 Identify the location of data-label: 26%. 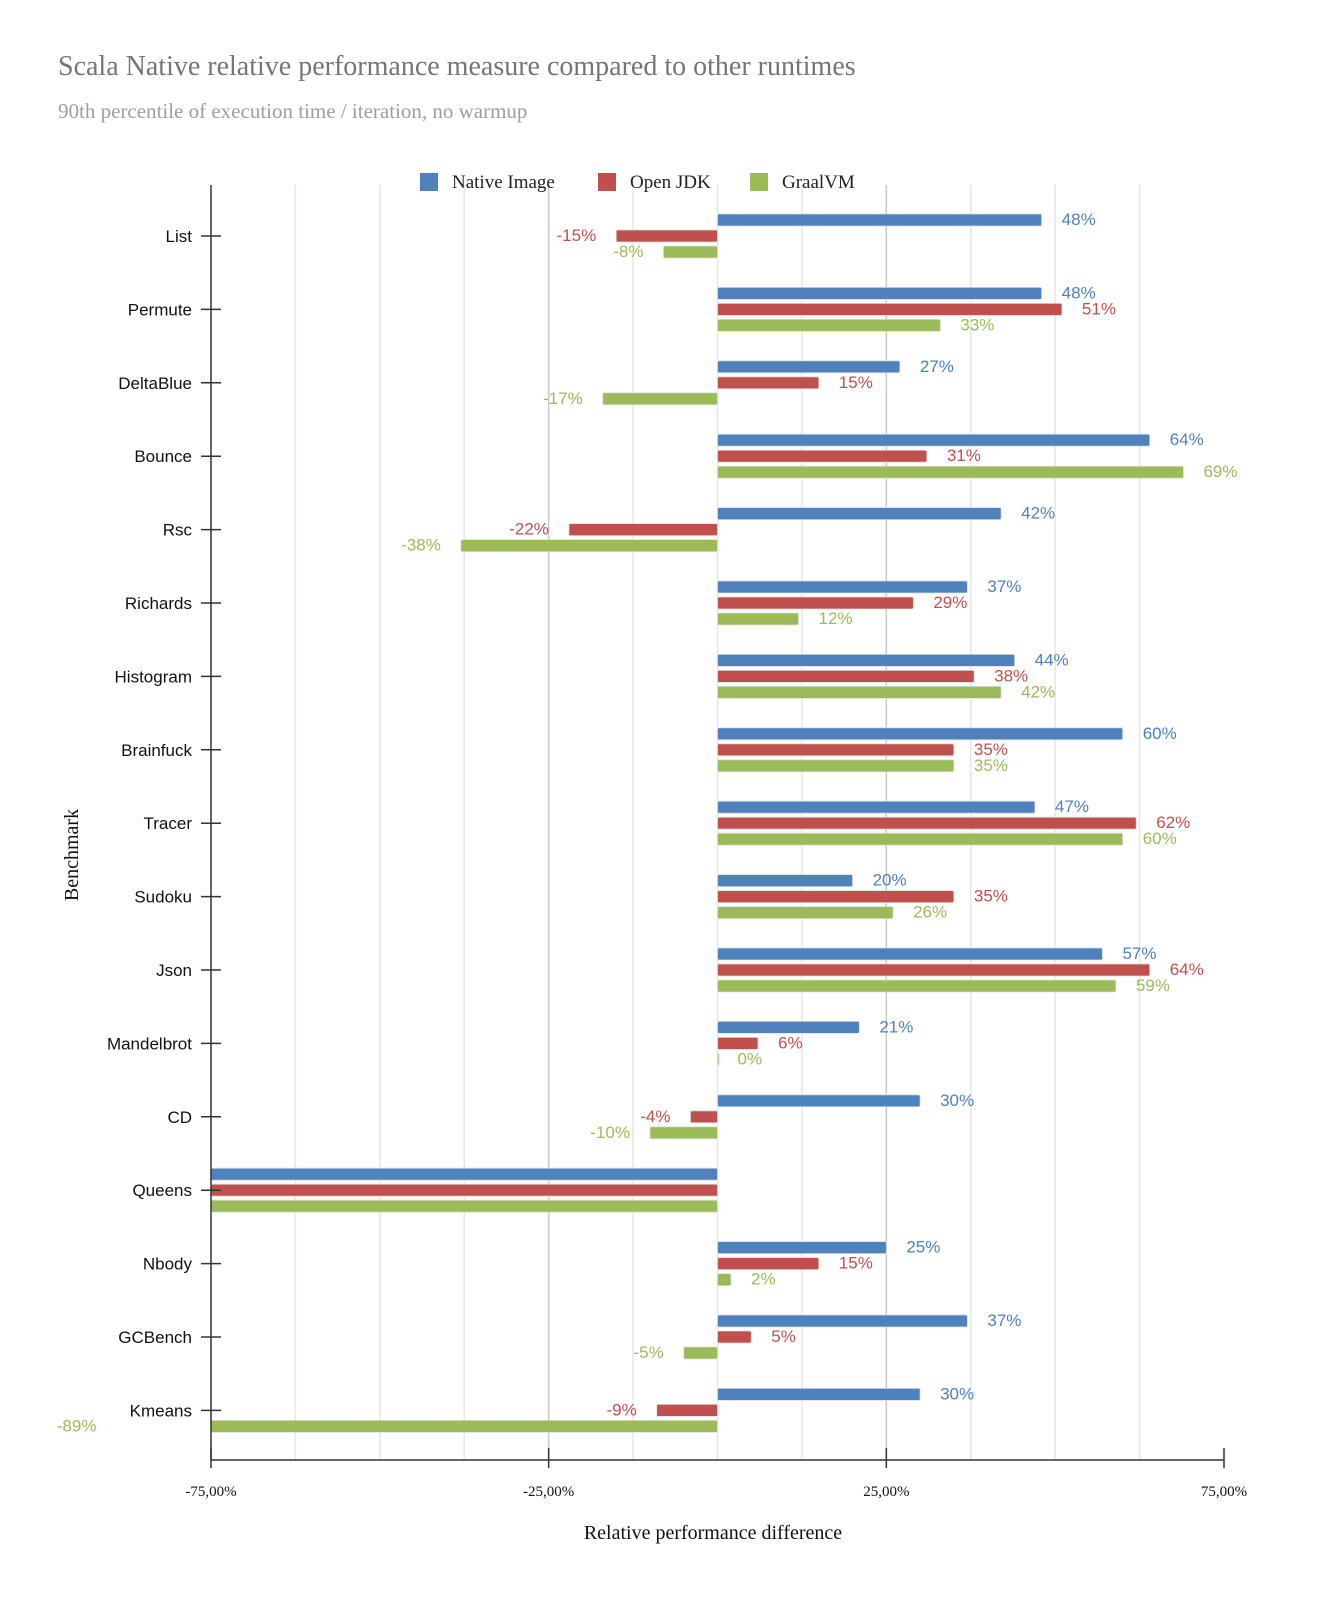
(930, 912).